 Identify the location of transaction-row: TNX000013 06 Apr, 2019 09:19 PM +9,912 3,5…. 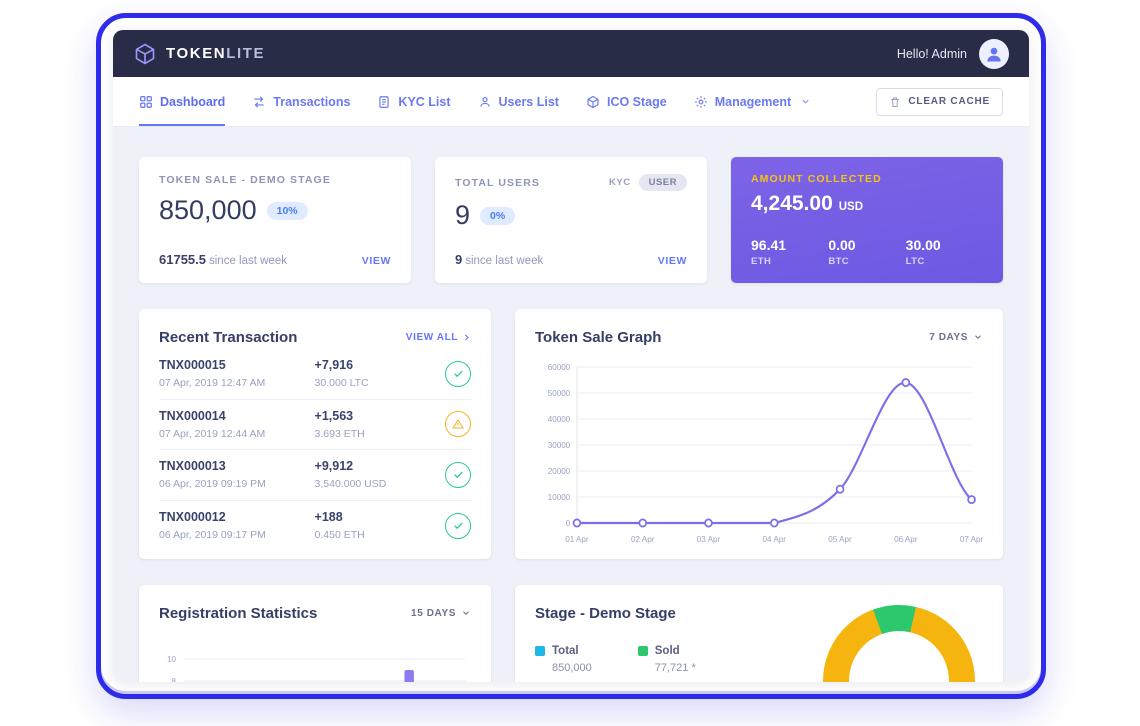
(315, 475).